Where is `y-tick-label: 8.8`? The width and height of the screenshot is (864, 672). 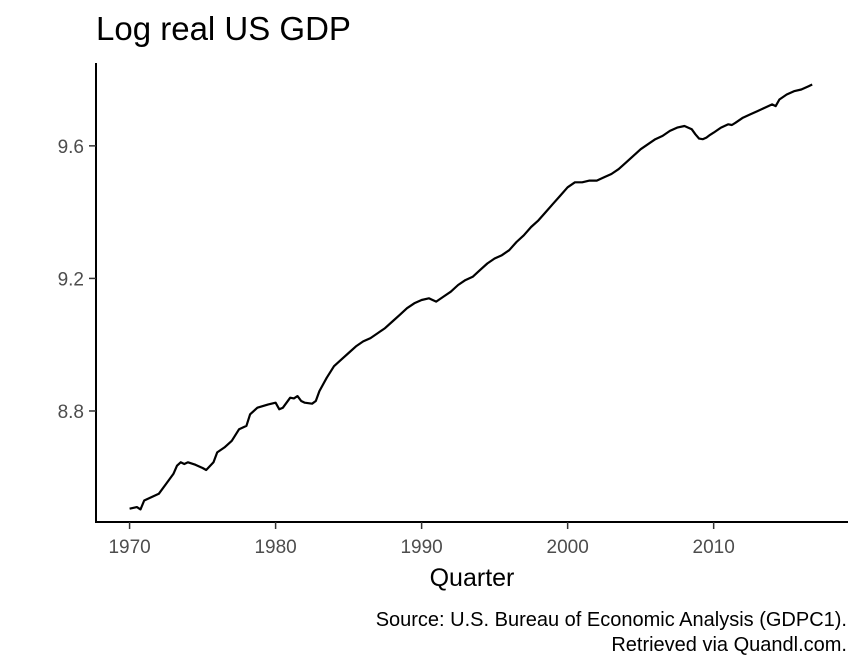
y-tick-label: 8.8 is located at coordinates (71, 412).